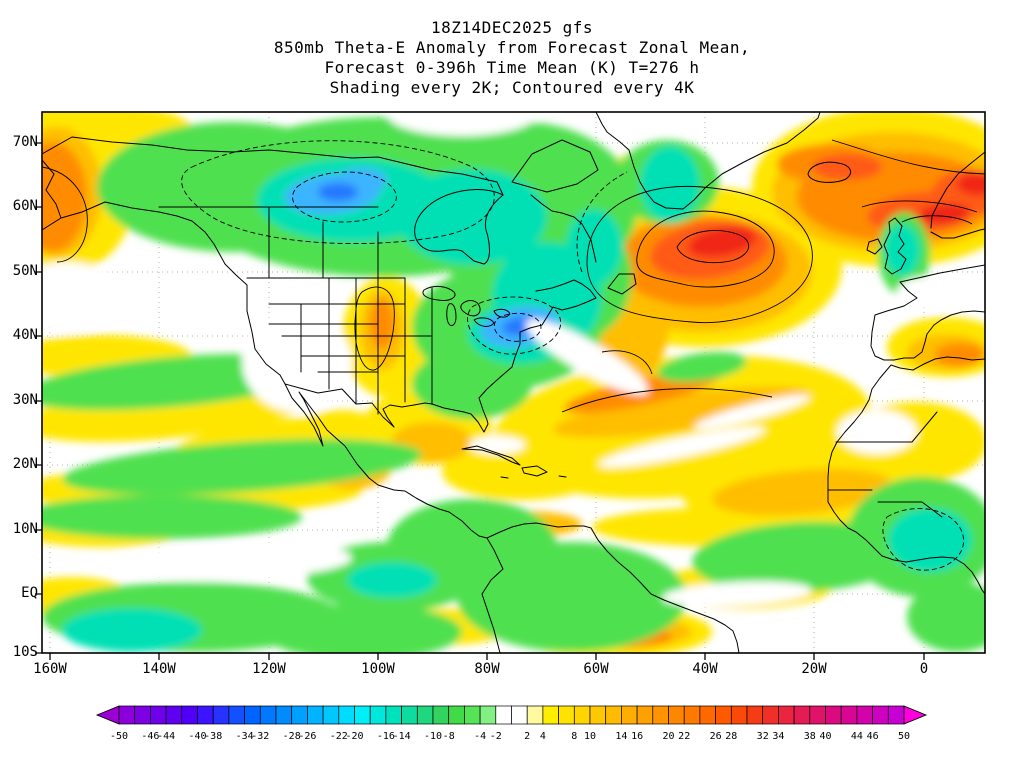 This screenshot has width=1024, height=768. Describe the element at coordinates (25, 400) in the screenshot. I see `lat-tick-label: 30N` at that location.